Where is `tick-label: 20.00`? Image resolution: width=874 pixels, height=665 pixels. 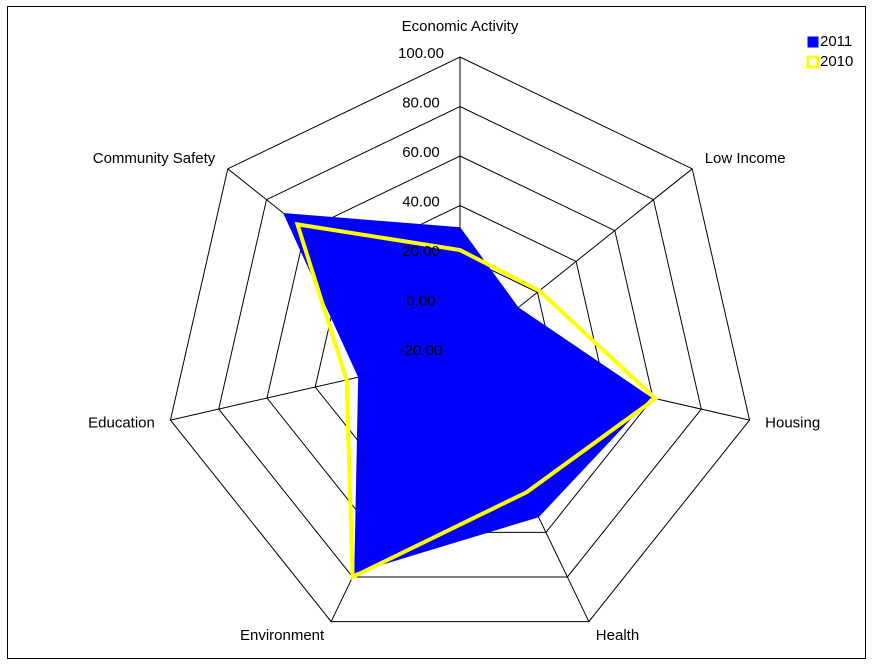
tick-label: 20.00 is located at coordinates (421, 251).